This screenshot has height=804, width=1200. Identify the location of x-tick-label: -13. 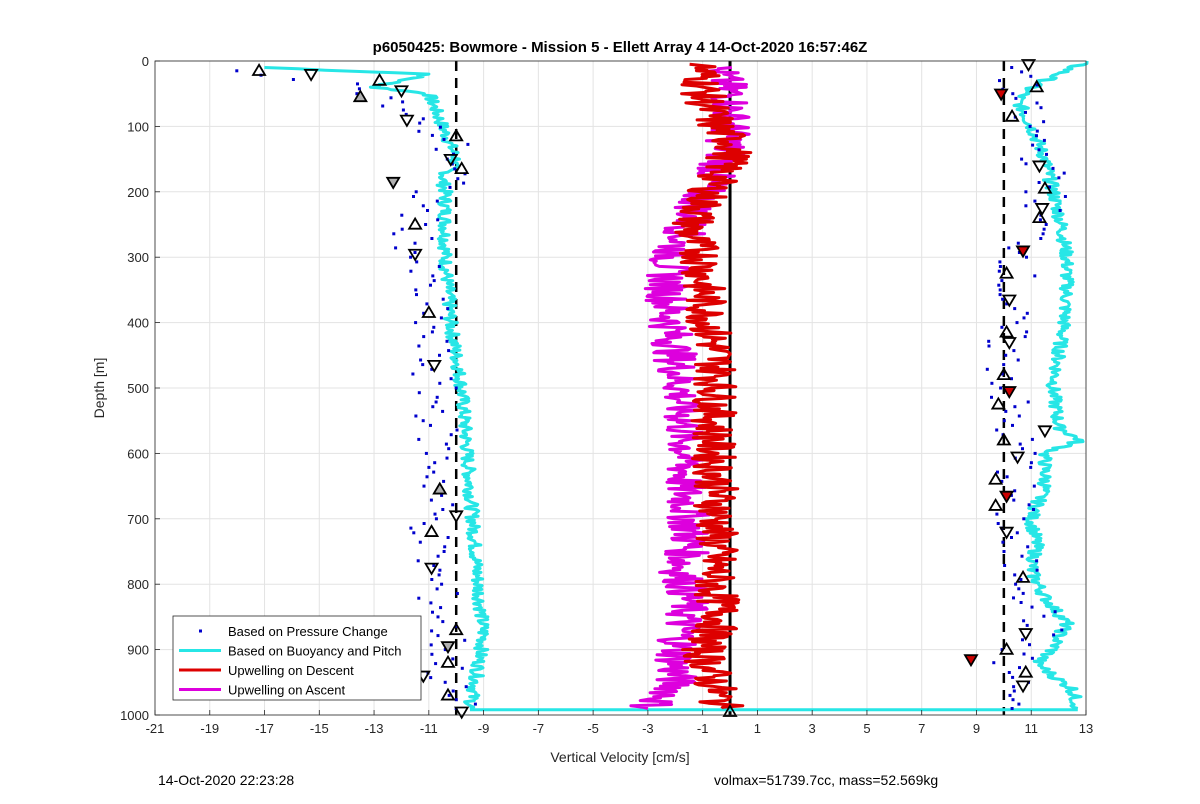
(374, 728).